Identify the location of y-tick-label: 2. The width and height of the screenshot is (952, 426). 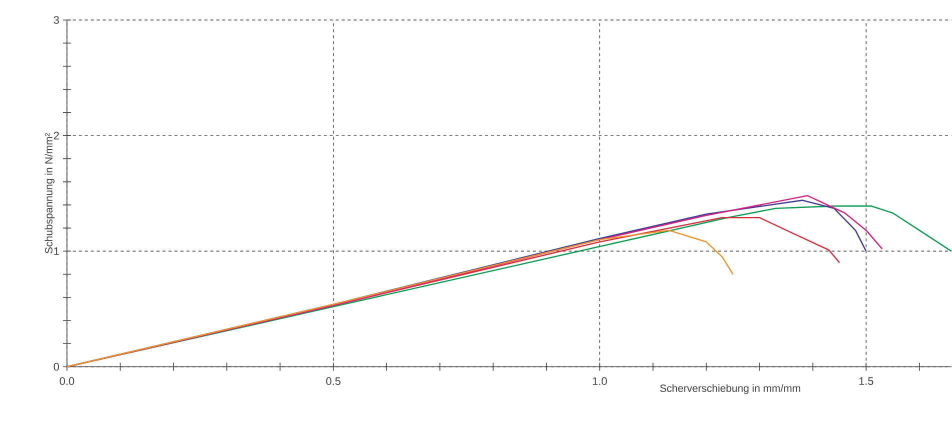
(56, 136).